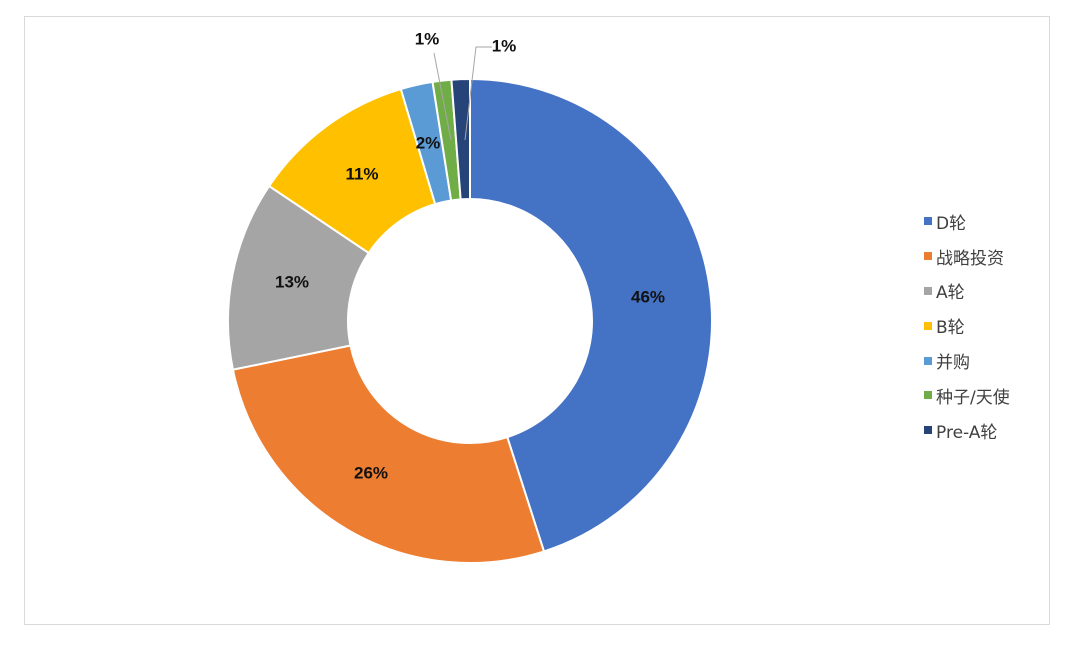 This screenshot has width=1080, height=651. I want to click on data-label-a-round: 13%, so click(292, 281).